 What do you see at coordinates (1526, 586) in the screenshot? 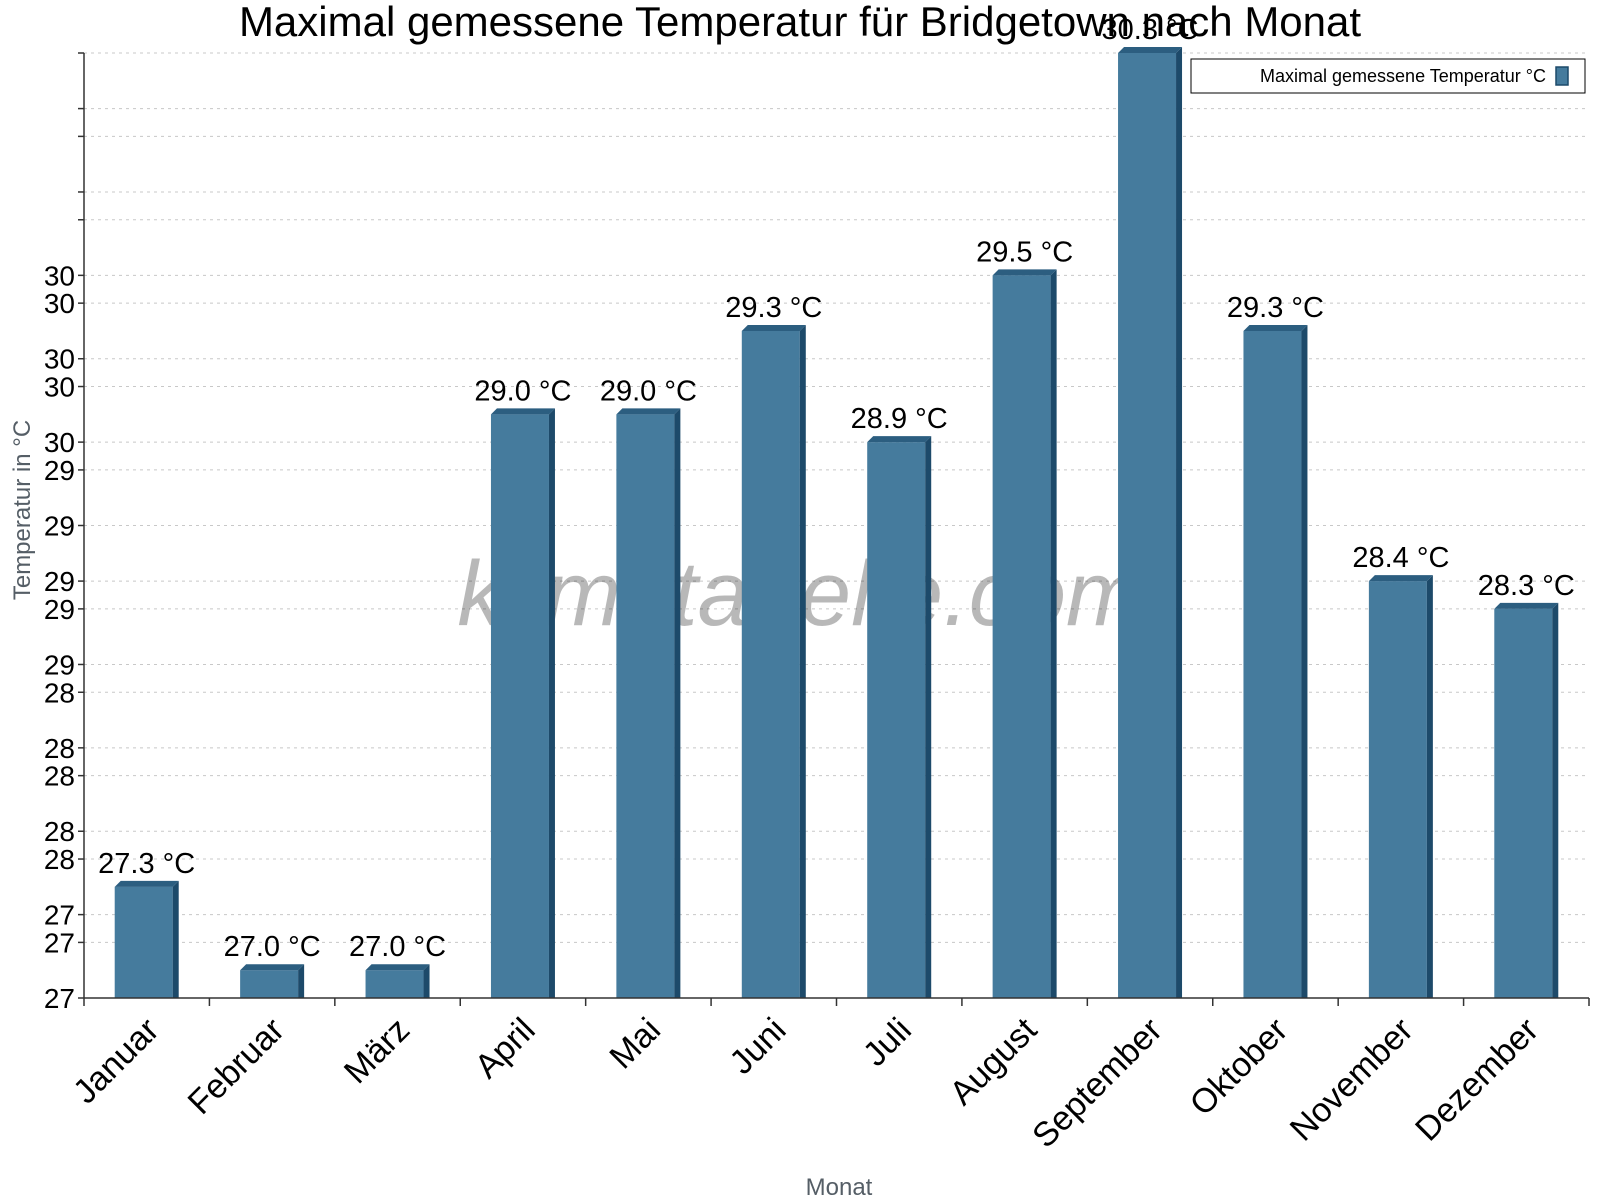
I see `data-label: 28.3 °C` at bounding box center [1526, 586].